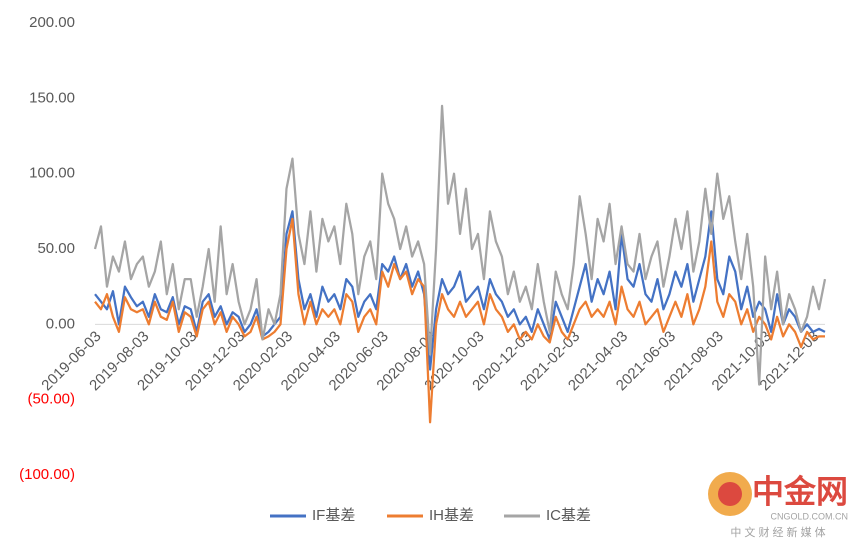 The height and width of the screenshot is (547, 863). What do you see at coordinates (60, 323) in the screenshot?
I see `y-tick-label: 0.00` at bounding box center [60, 323].